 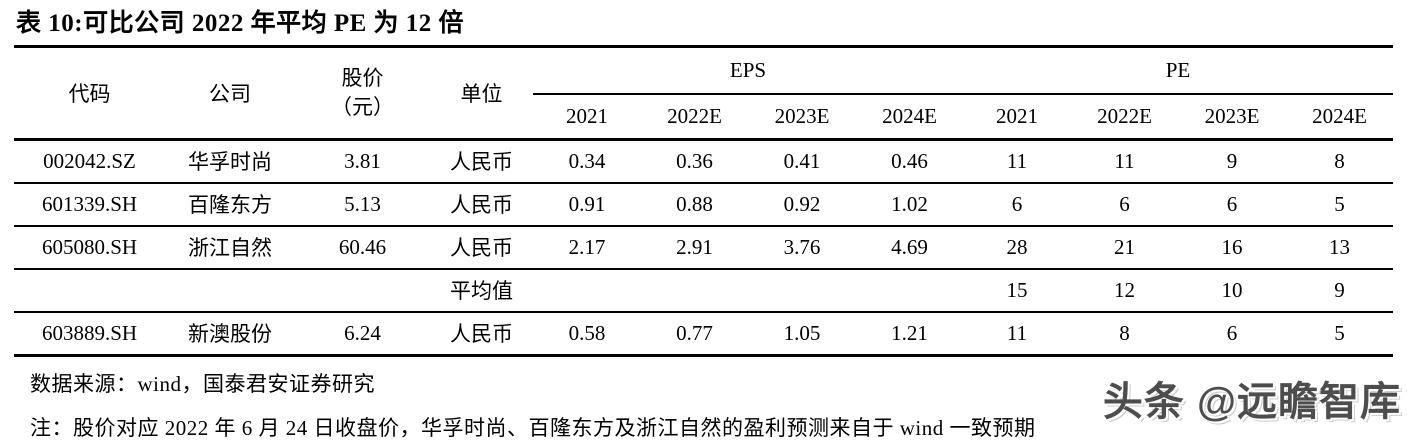 I want to click on cell-code: 603889.SH, so click(x=89, y=334).